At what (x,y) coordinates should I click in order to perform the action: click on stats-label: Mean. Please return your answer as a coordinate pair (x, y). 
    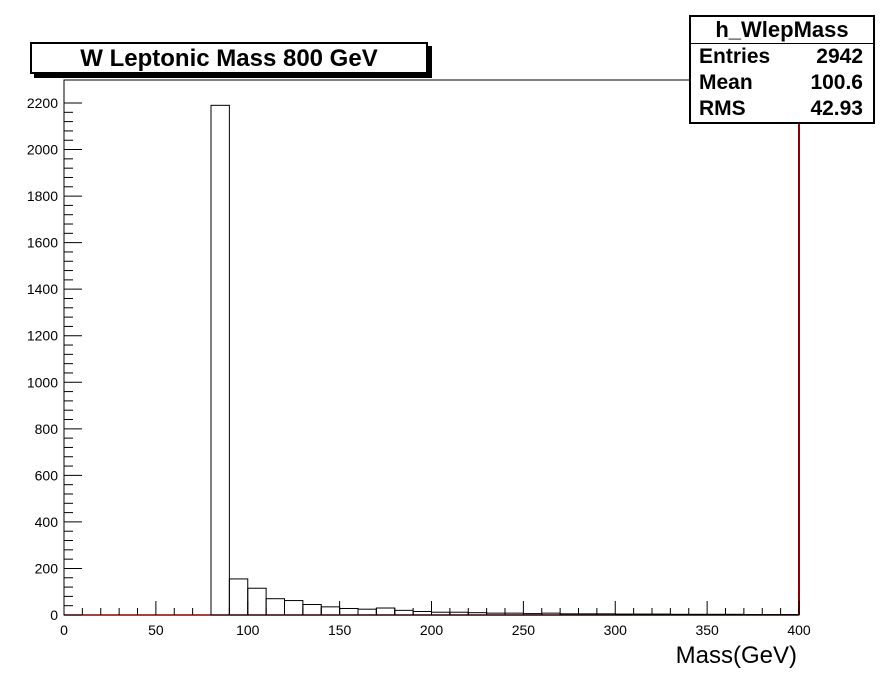
    Looking at the image, I should click on (726, 82).